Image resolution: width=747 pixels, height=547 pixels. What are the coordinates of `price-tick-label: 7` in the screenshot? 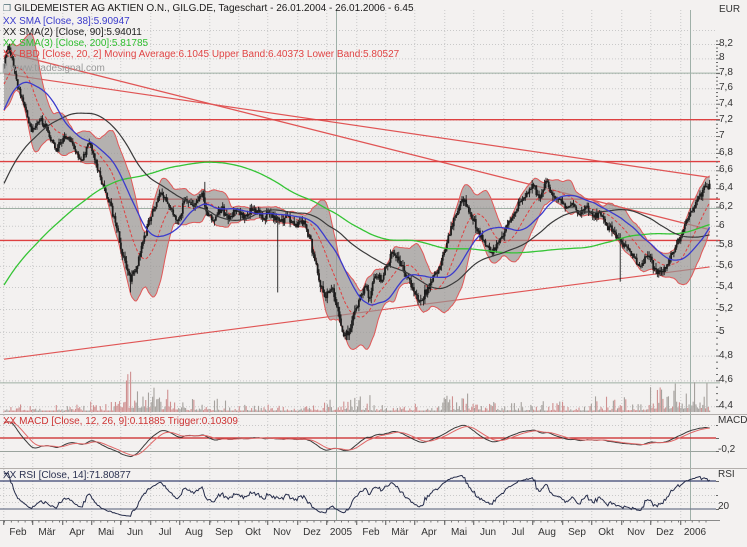 It's located at (722, 136).